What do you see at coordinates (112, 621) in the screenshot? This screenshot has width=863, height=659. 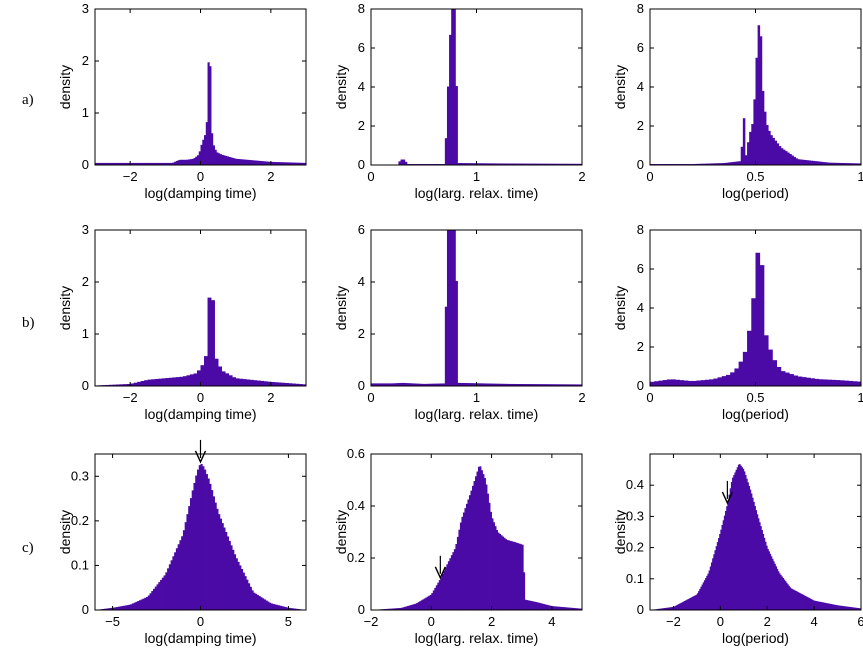 I see `x-tick-label: −5` at bounding box center [112, 621].